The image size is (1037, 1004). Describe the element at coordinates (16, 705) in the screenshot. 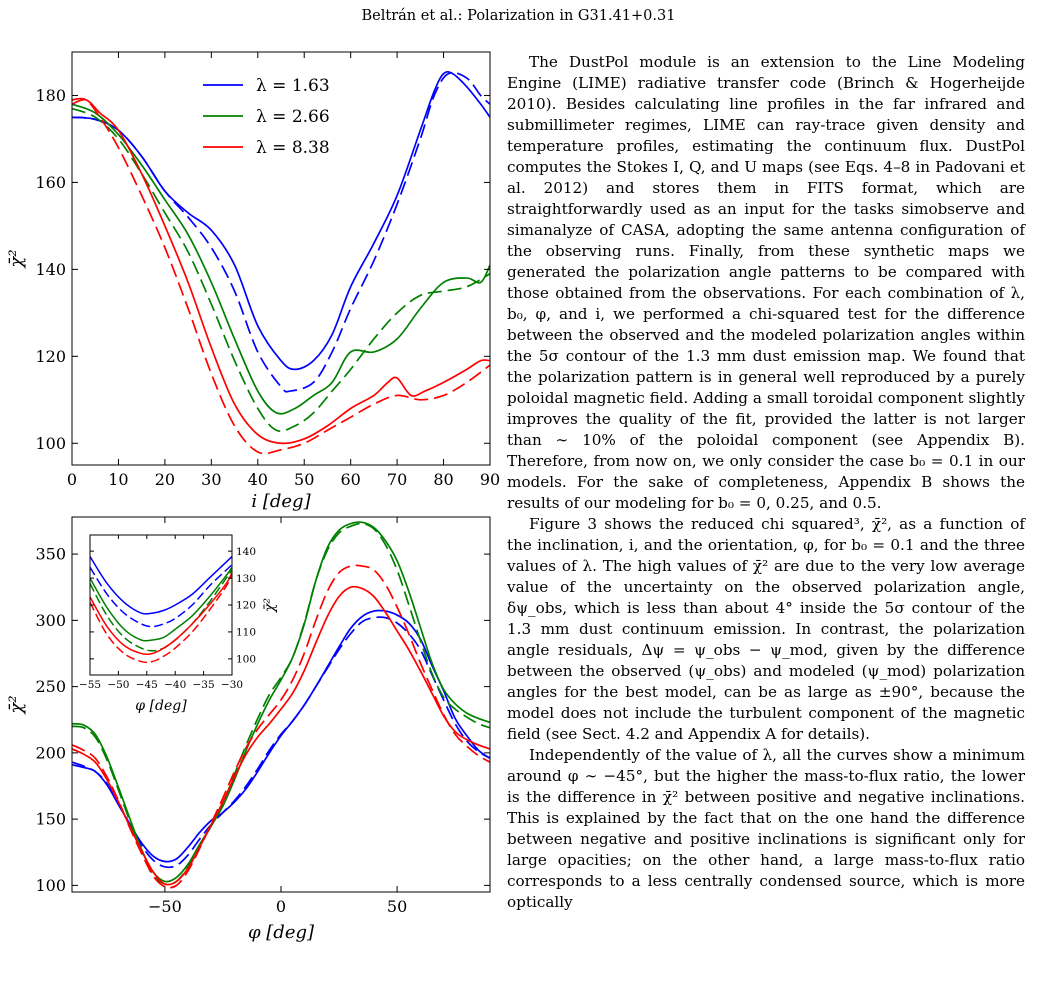

I see `panel-orientation-ylabel: χ̄²` at that location.